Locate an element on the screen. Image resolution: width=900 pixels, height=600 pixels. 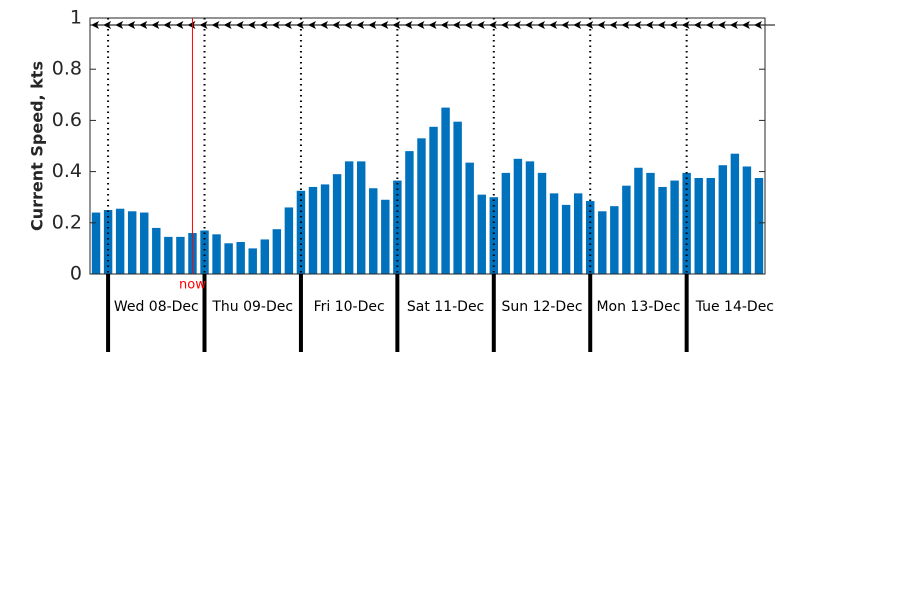
y-tick-label: 0.4 is located at coordinates (67, 171).